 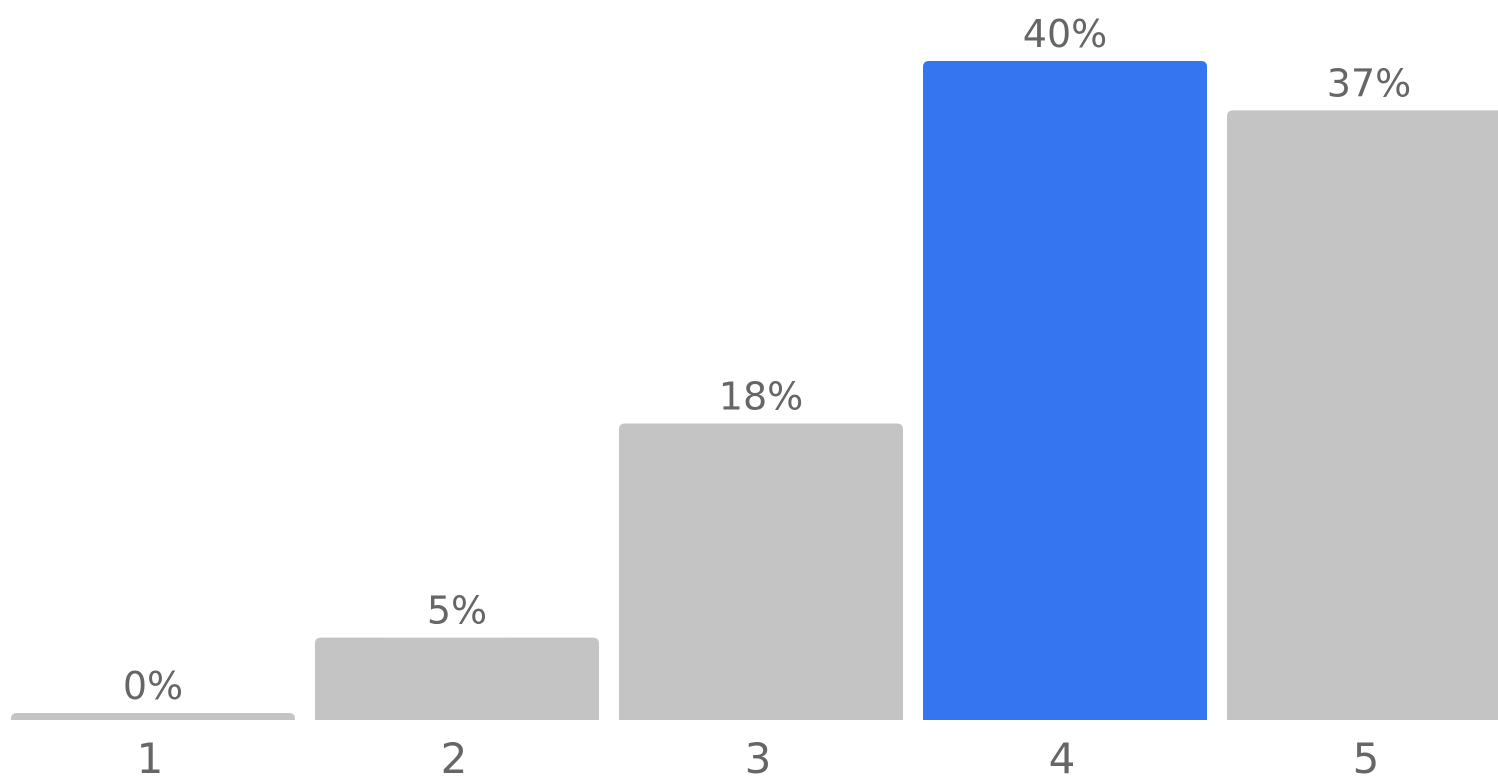 I want to click on category-label-1: 1, so click(x=150, y=755).